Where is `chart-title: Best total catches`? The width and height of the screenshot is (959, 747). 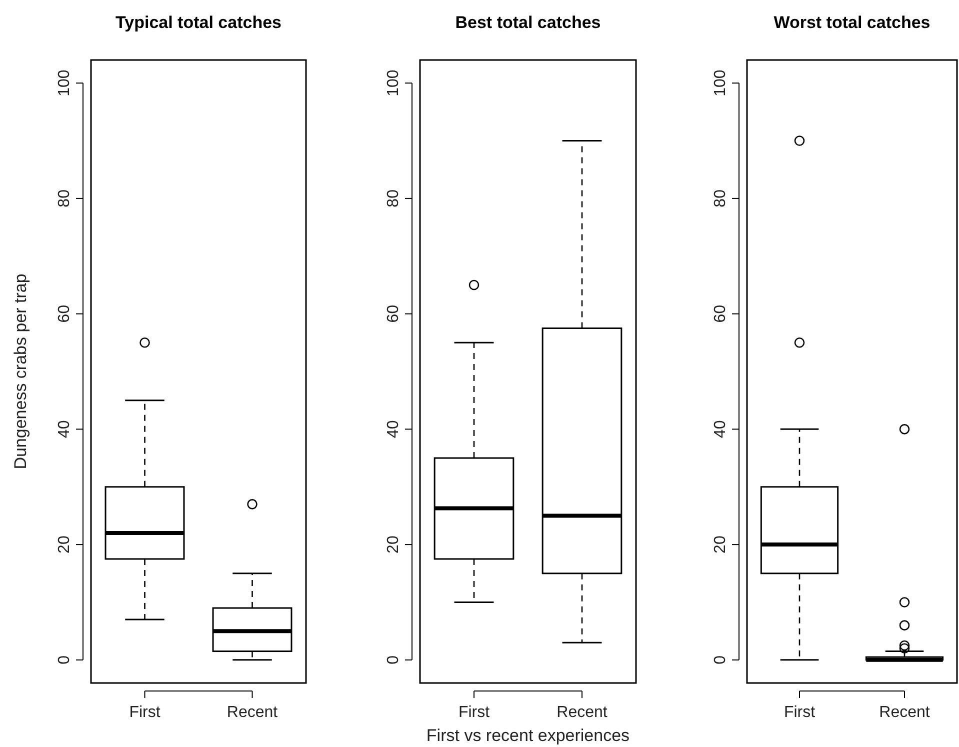 chart-title: Best total catches is located at coordinates (528, 22).